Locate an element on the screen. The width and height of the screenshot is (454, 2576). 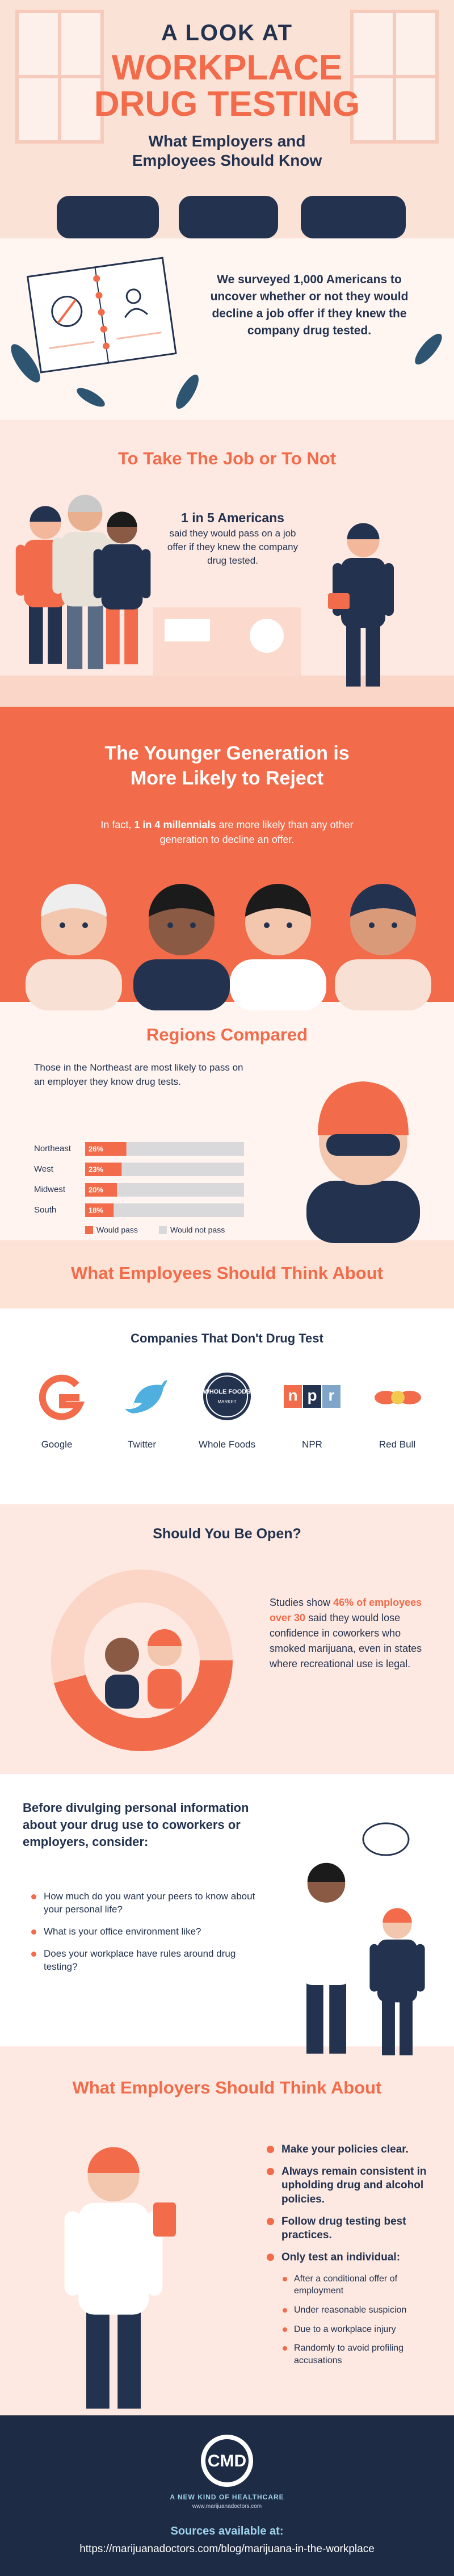
value-label: 18% is located at coordinates (96, 1210).